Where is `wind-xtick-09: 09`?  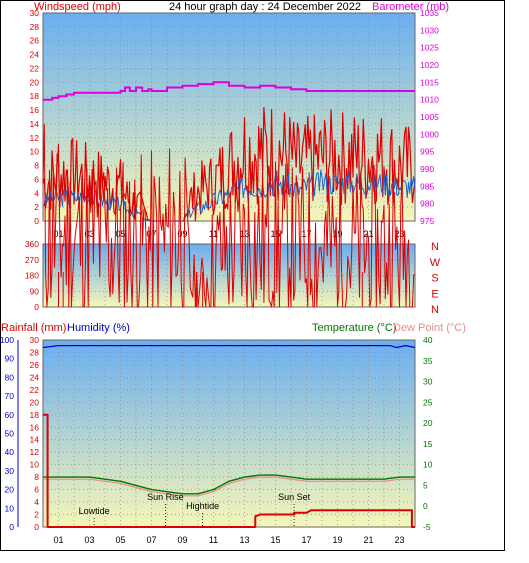 wind-xtick-09: 09 is located at coordinates (182, 234).